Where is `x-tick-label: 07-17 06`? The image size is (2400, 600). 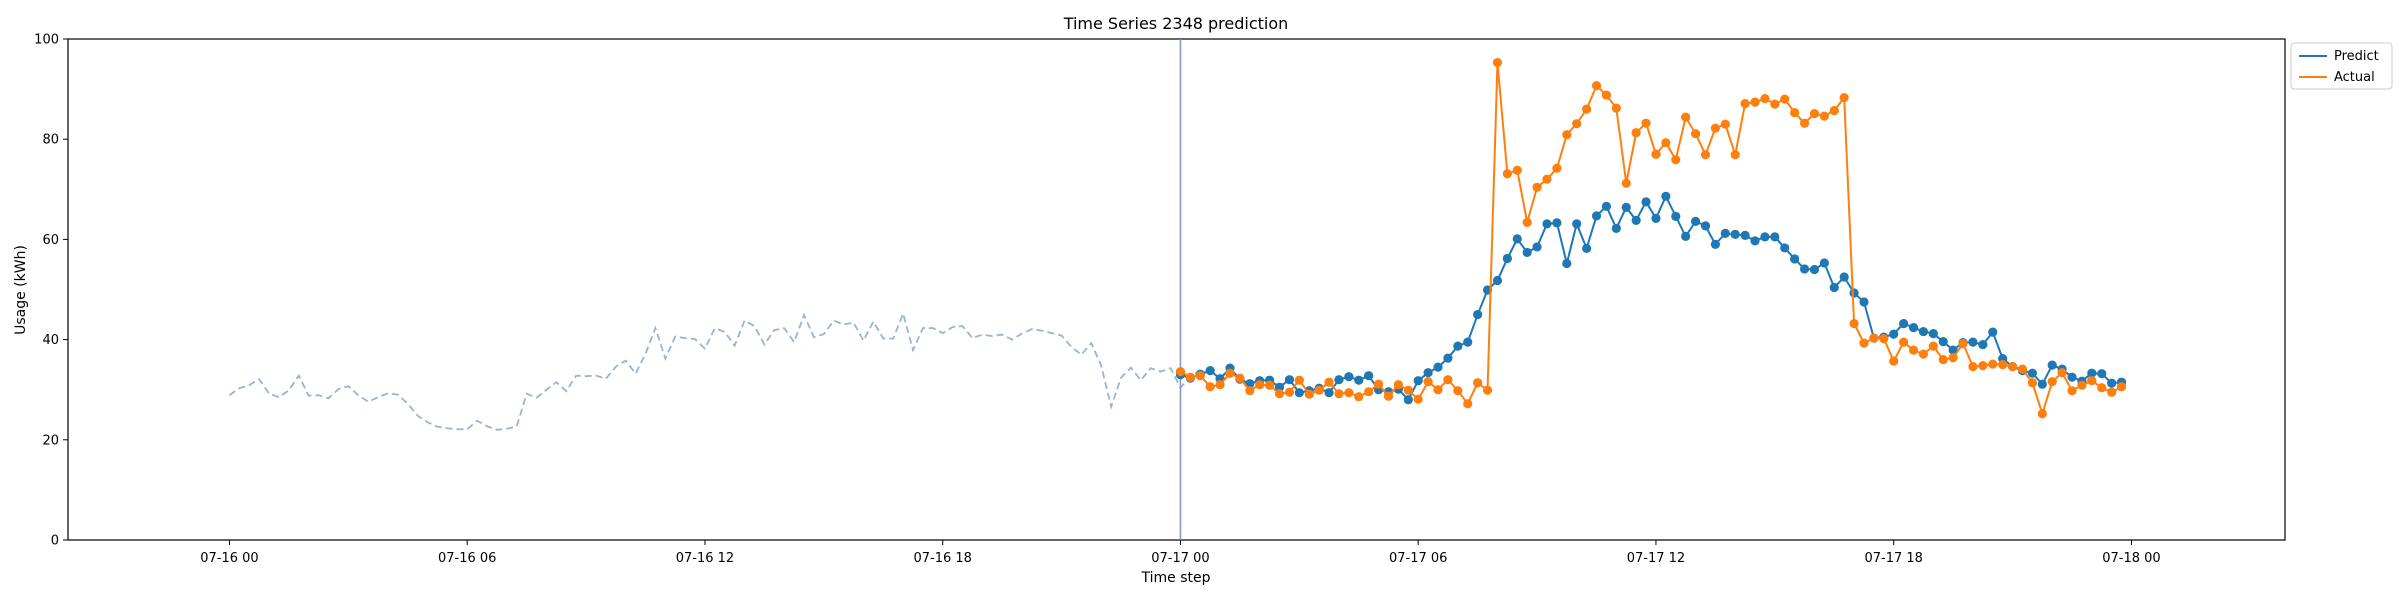
x-tick-label: 07-17 06 is located at coordinates (1418, 558).